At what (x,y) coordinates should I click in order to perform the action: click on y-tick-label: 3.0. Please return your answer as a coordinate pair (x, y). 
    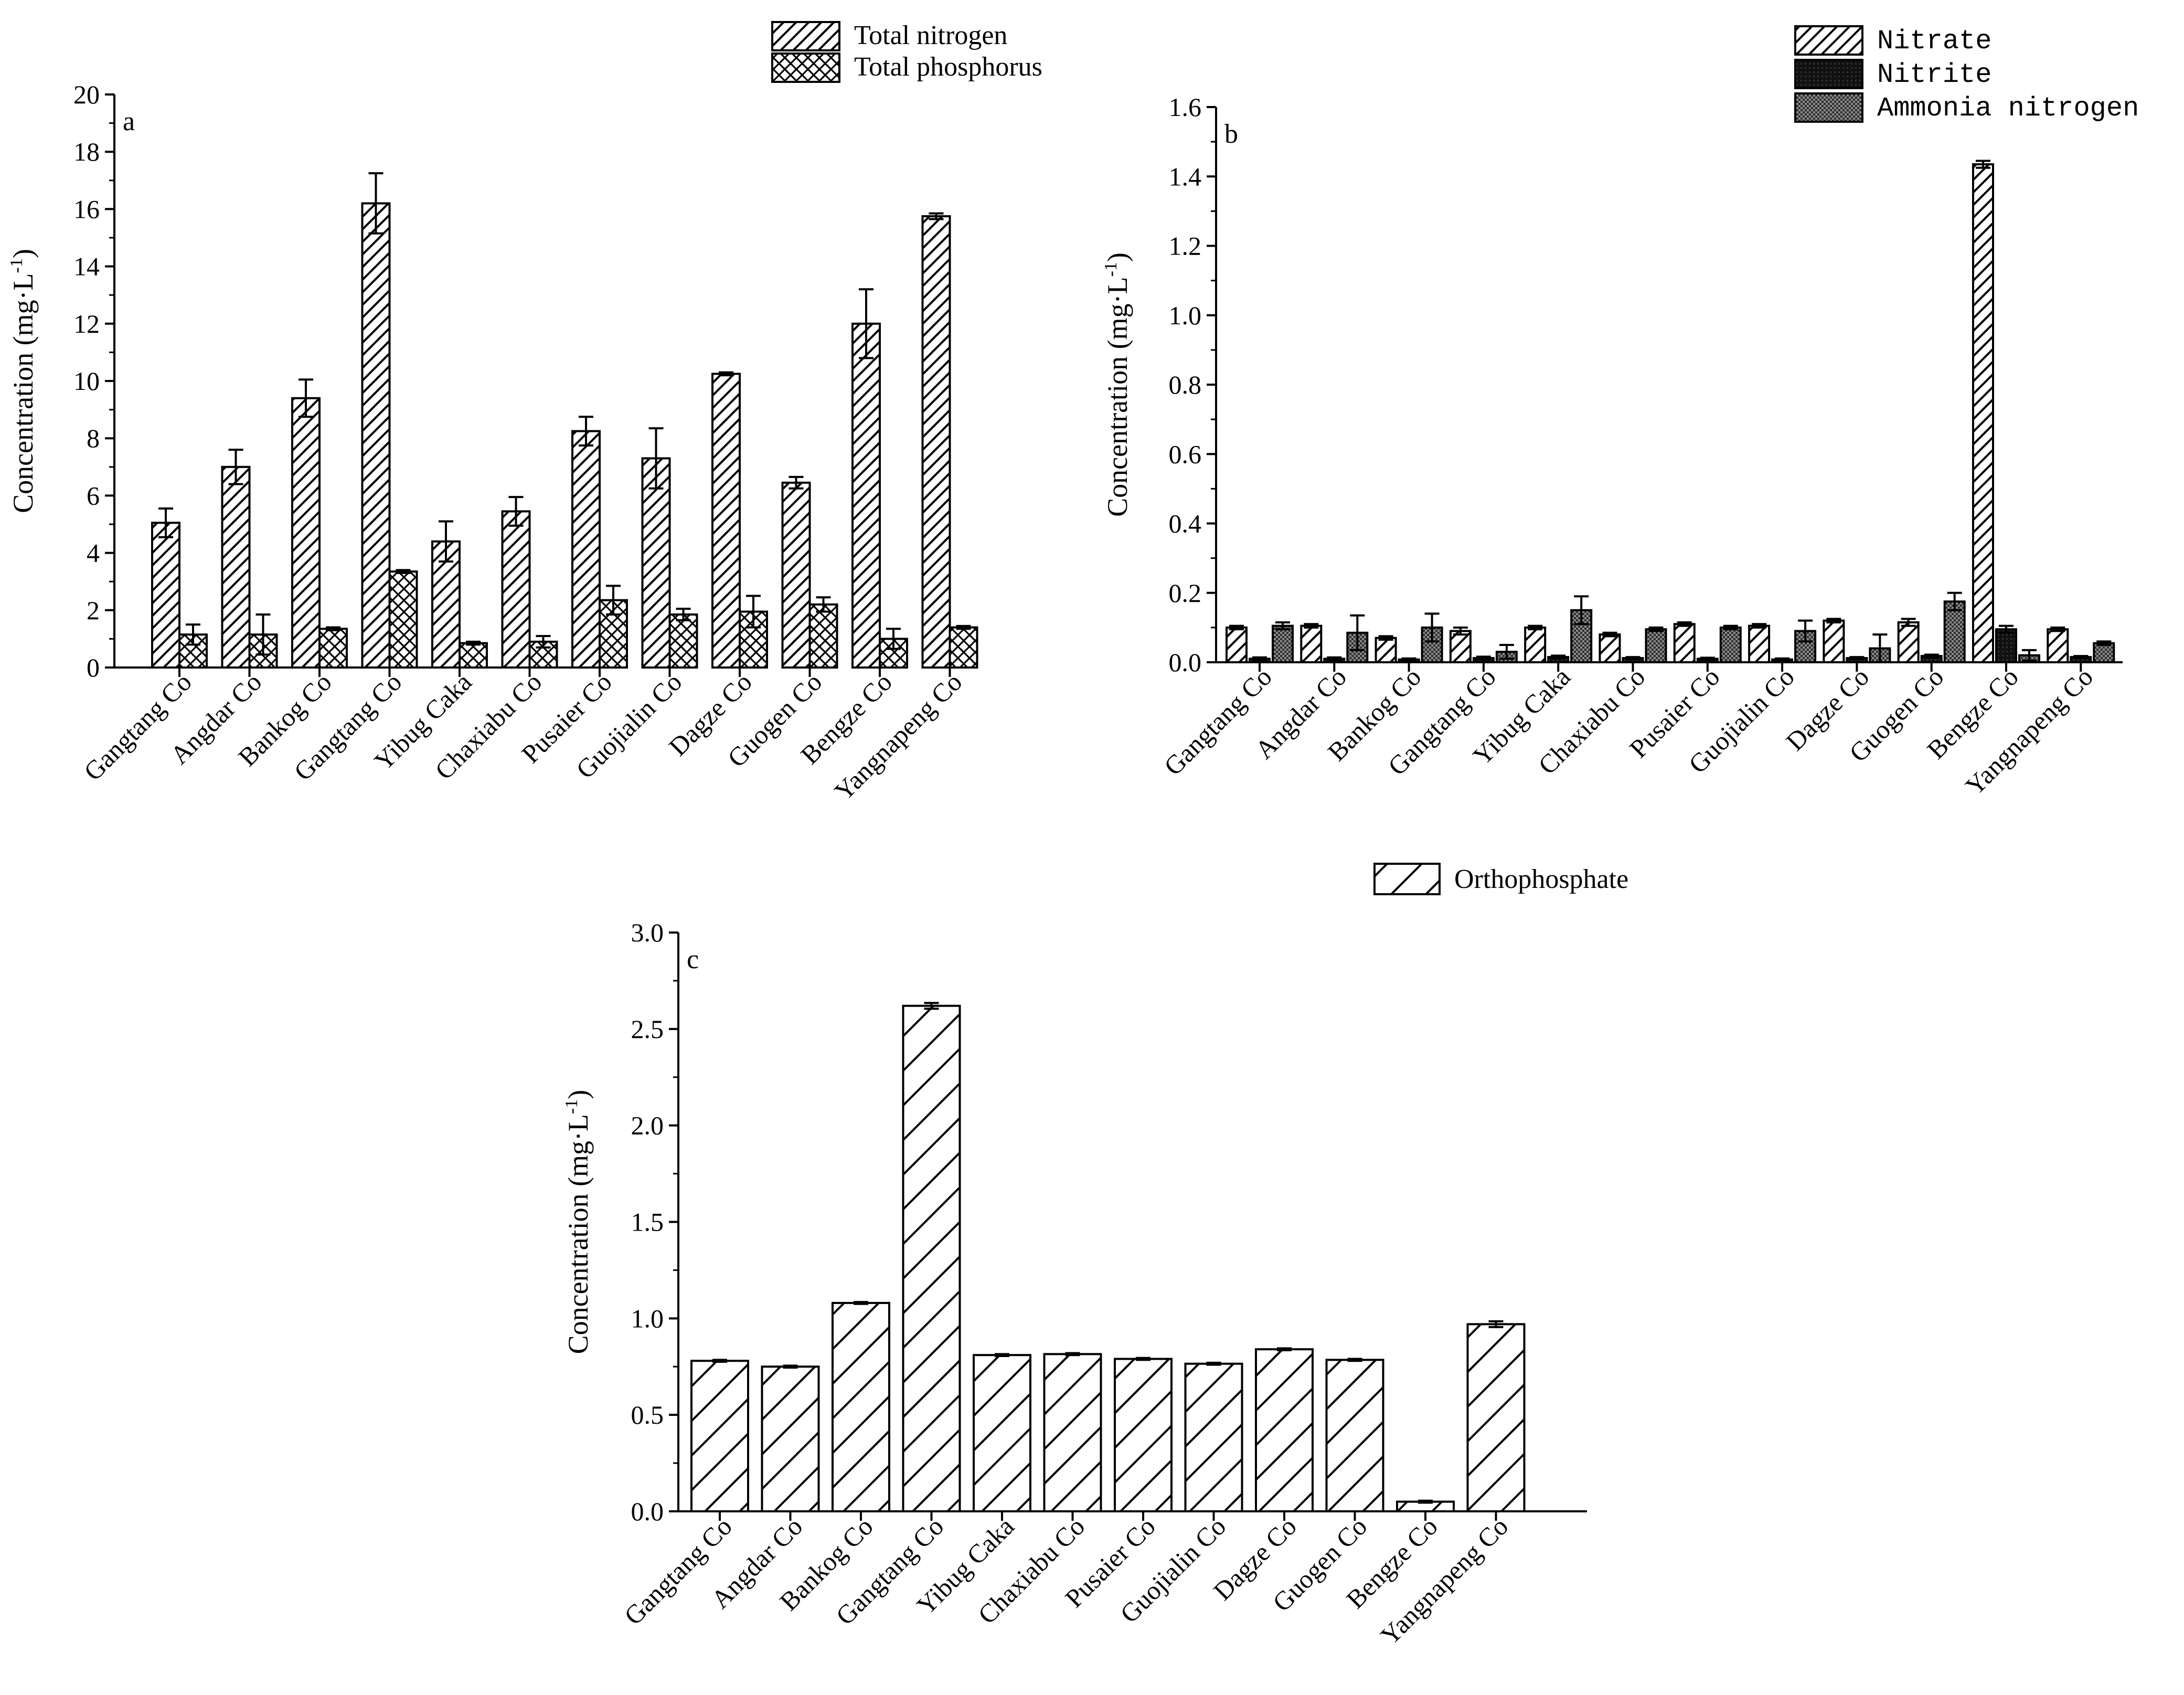
    Looking at the image, I should click on (647, 932).